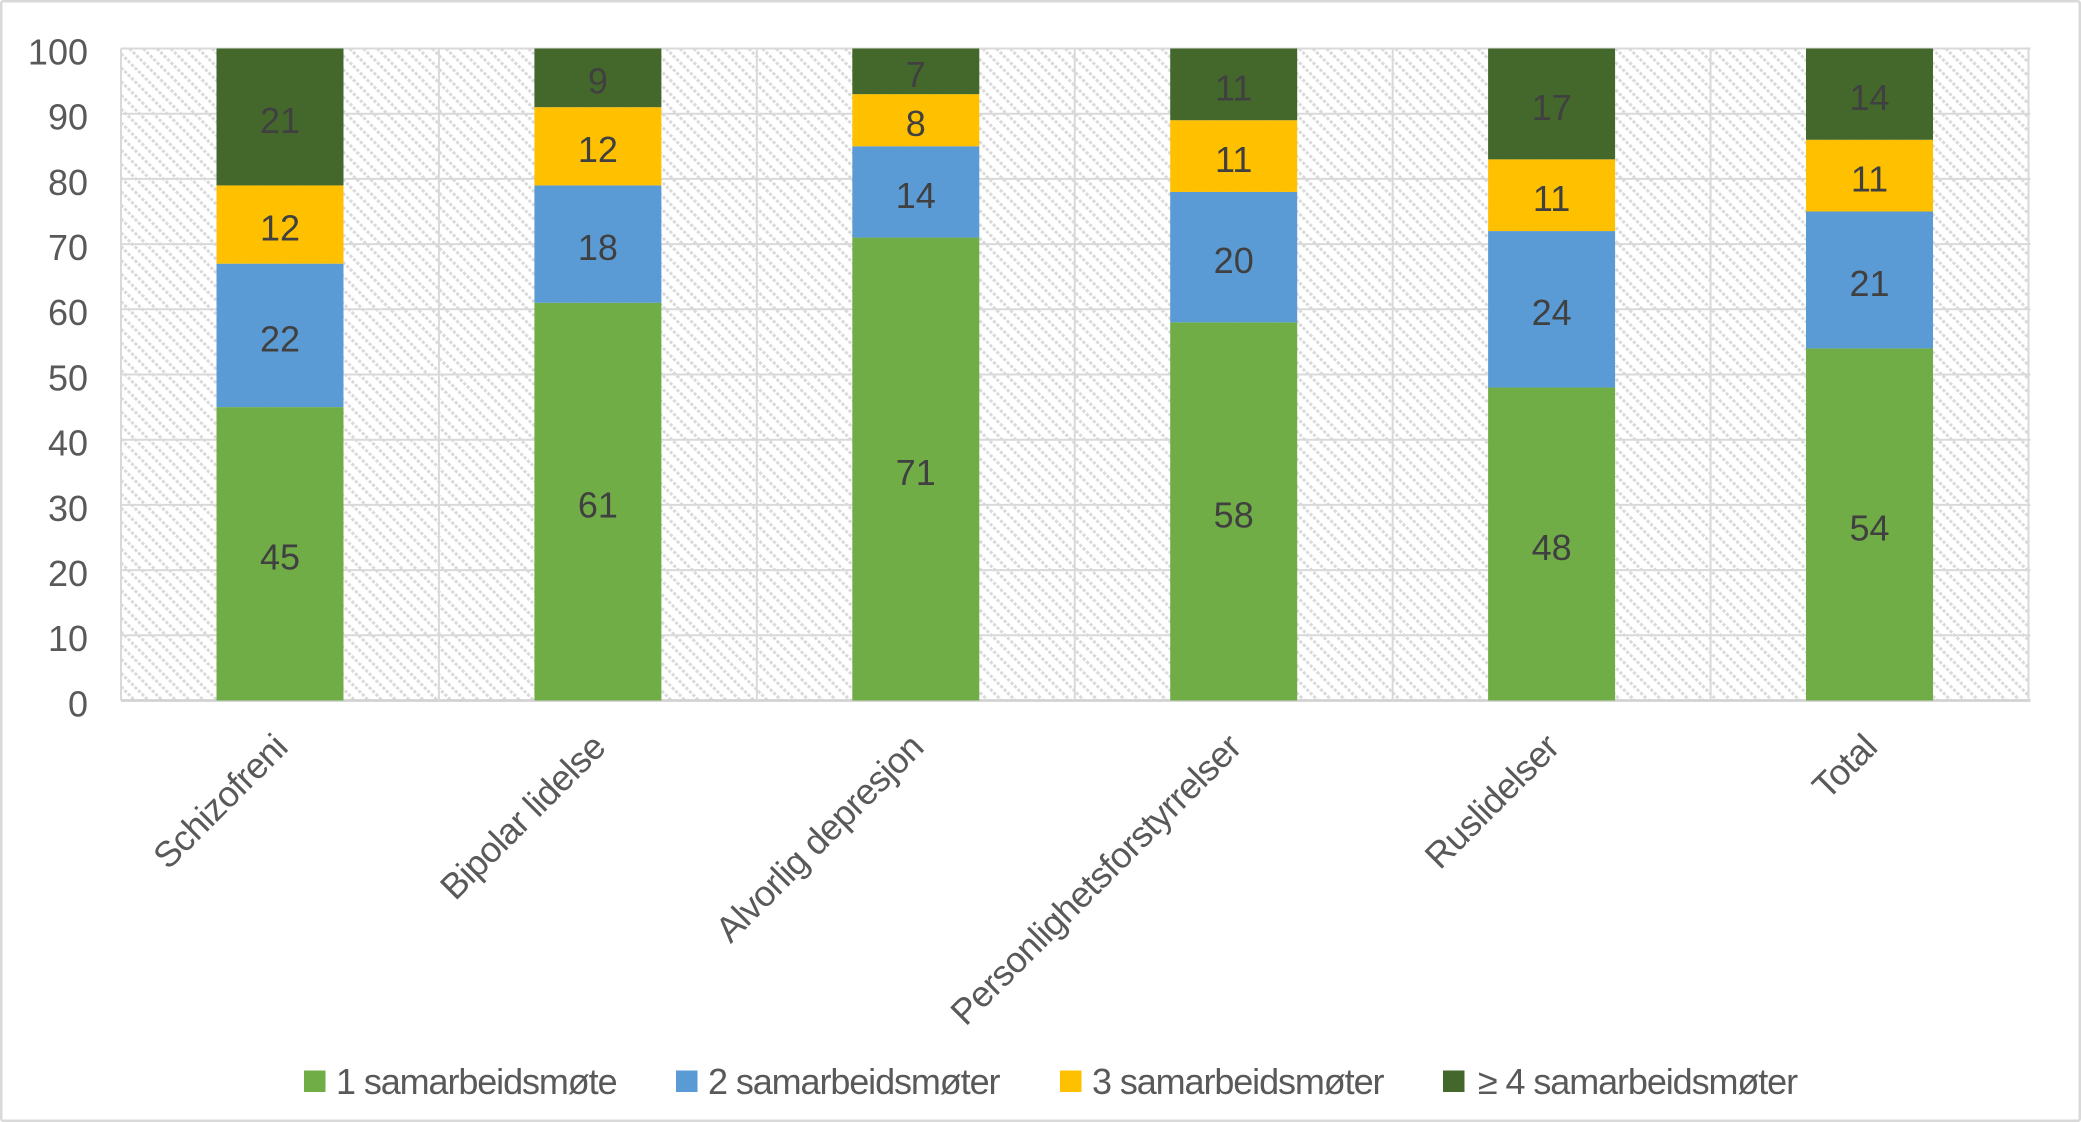 This screenshot has width=2081, height=1122. What do you see at coordinates (598, 81) in the screenshot?
I see `svg-text: 9` at bounding box center [598, 81].